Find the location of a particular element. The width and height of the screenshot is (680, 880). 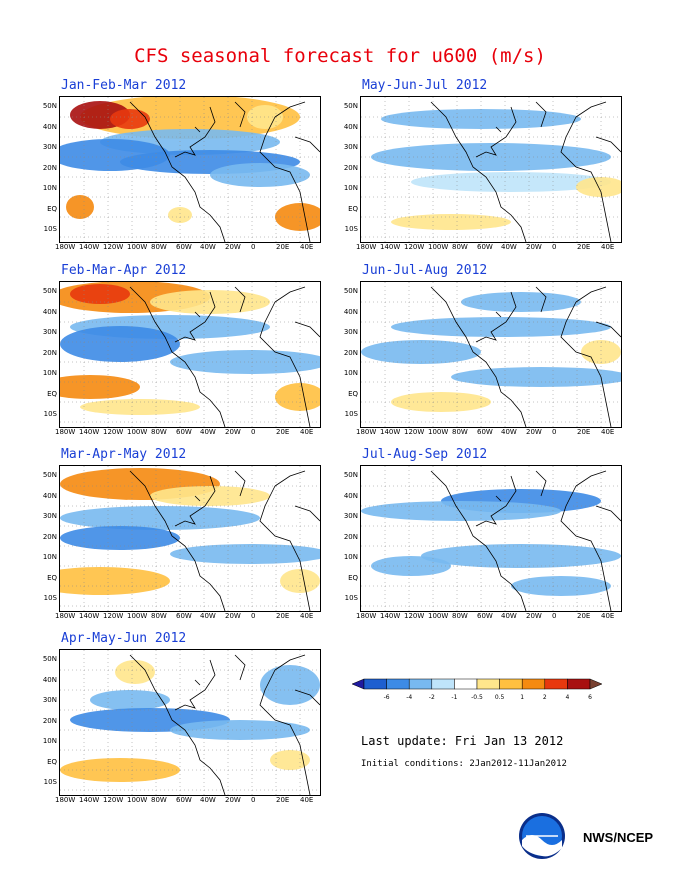

panel-title: May-Jun-Jul 2012 is located at coordinates (425, 85).